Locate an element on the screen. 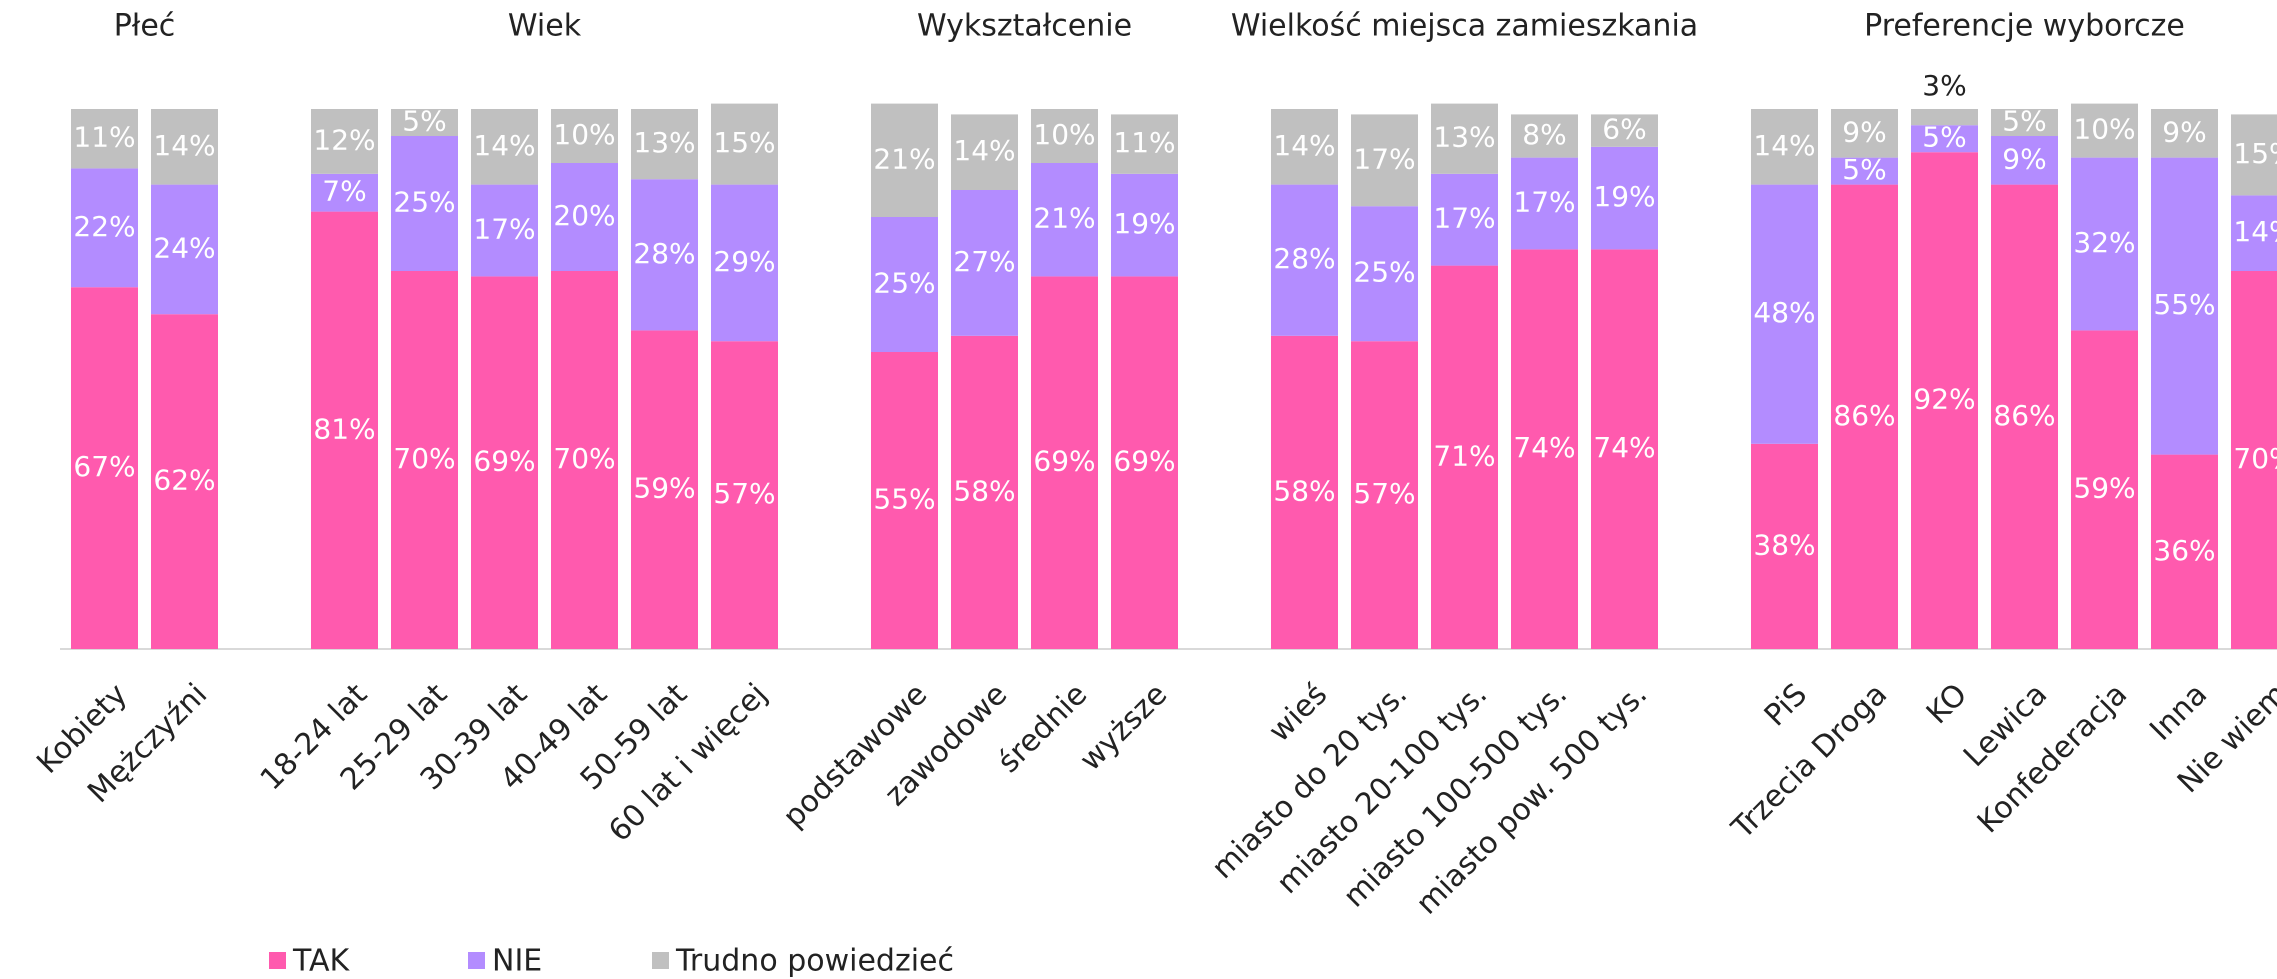 The image size is (2277, 979). value-label: 32% is located at coordinates (2104, 242).